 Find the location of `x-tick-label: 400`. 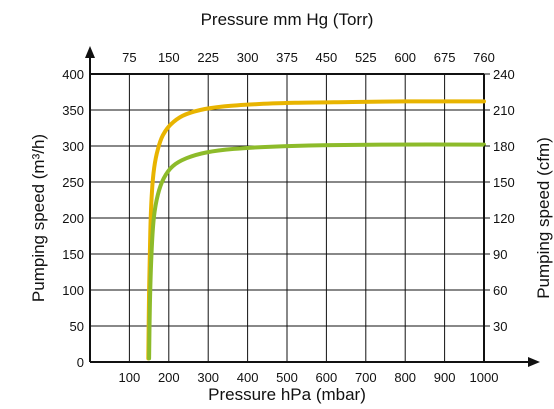

x-tick-label: 400 is located at coordinates (248, 377).